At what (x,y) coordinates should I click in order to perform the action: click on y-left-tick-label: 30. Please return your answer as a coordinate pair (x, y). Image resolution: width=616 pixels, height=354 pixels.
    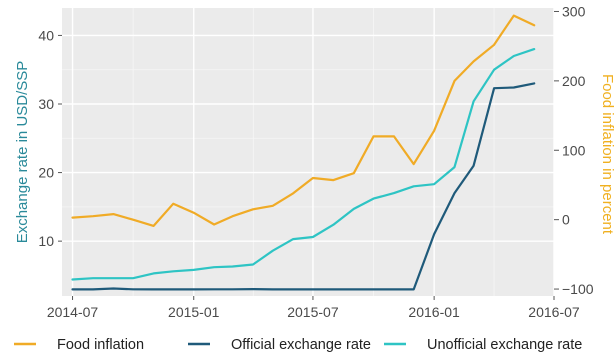
    Looking at the image, I should click on (46, 104).